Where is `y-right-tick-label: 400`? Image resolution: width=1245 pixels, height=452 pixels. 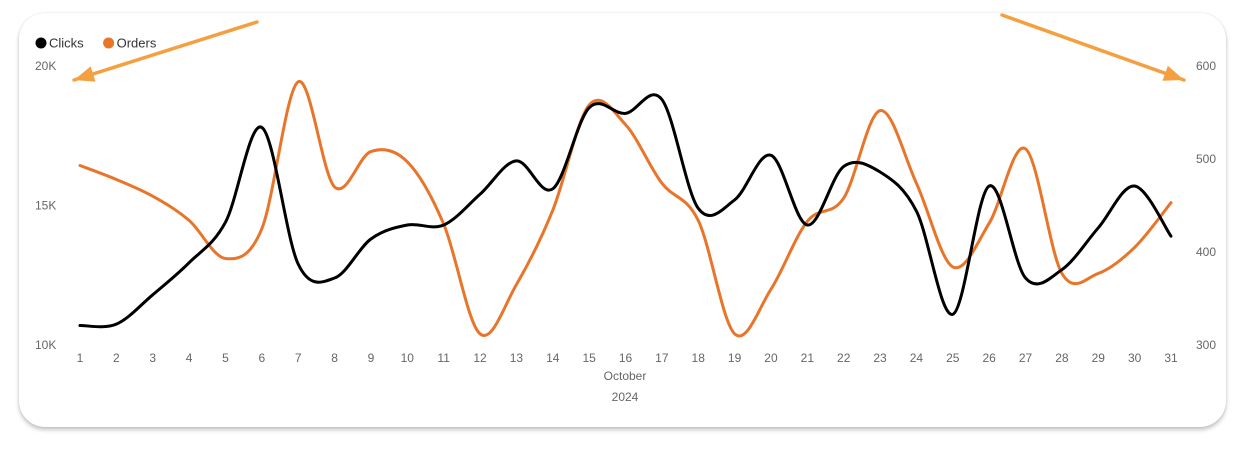 y-right-tick-label: 400 is located at coordinates (1206, 252).